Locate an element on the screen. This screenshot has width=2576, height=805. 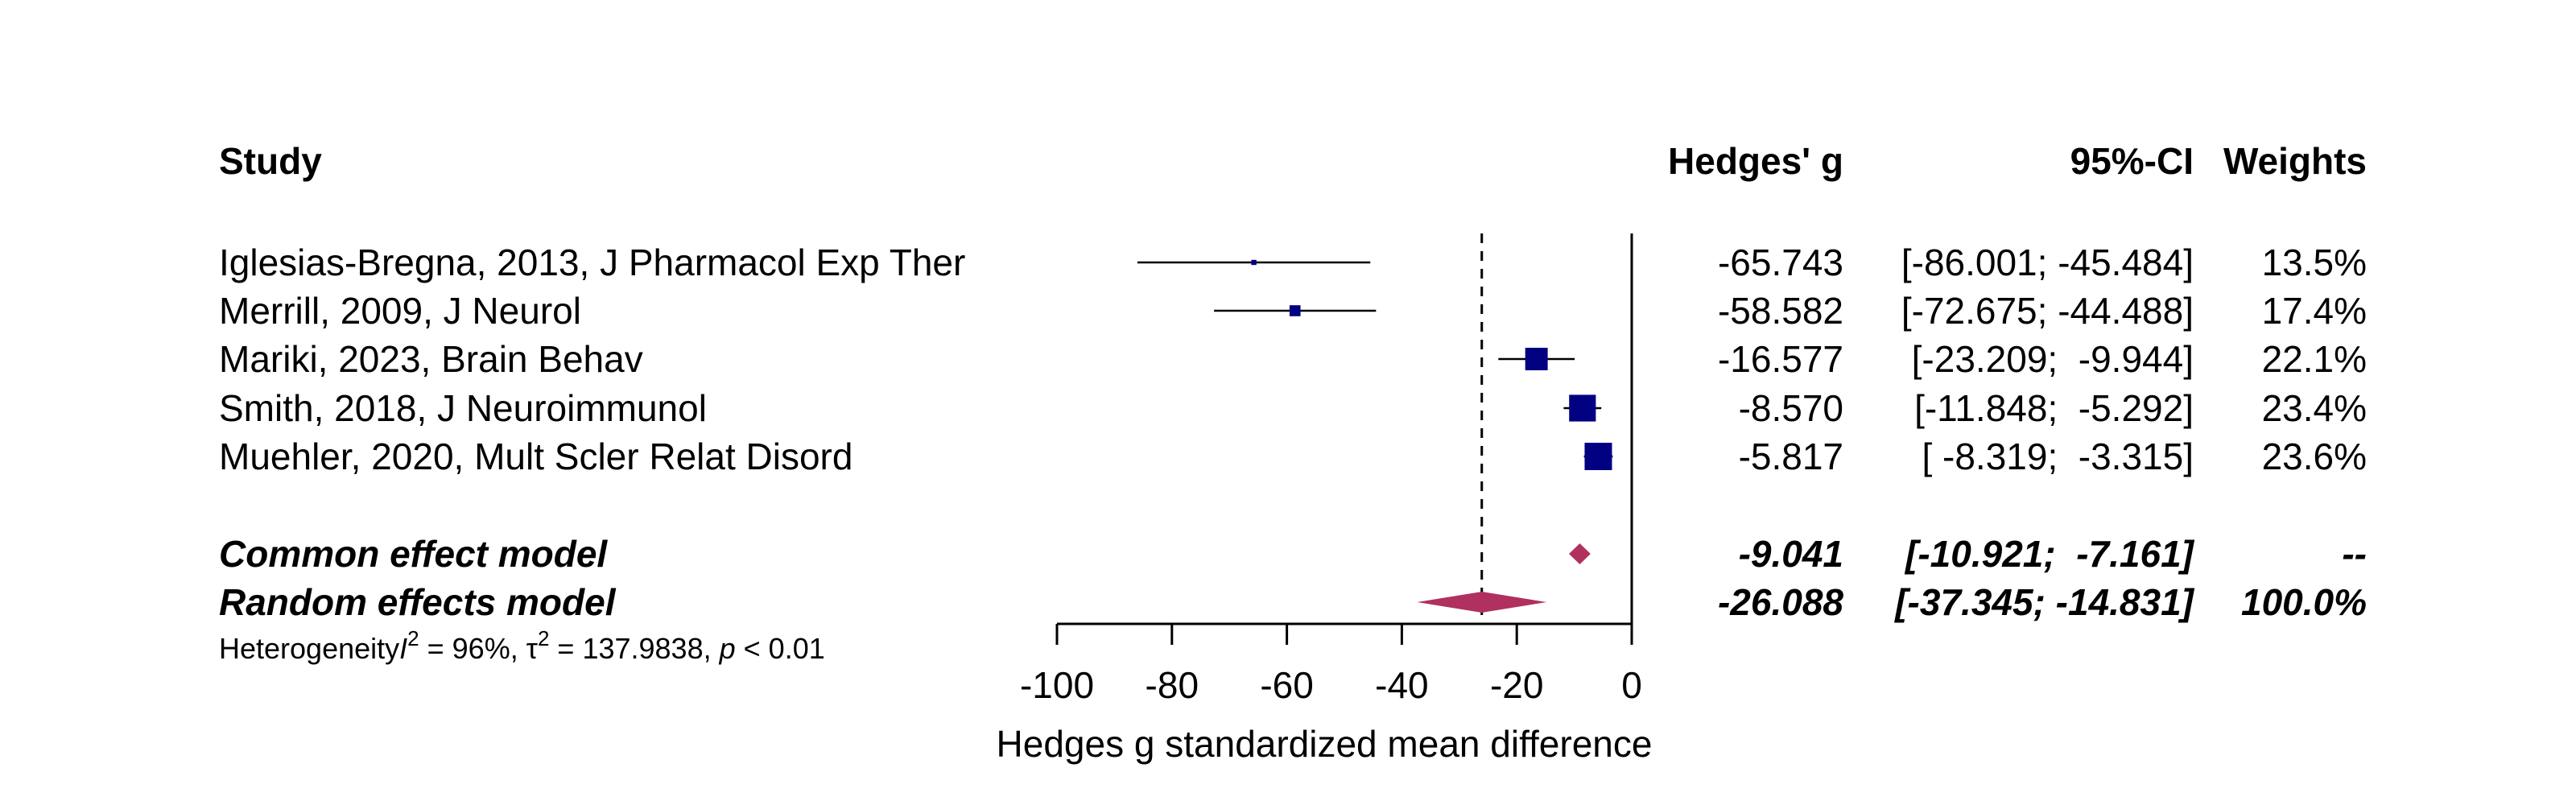
study-label: Mariki, 2023, Brain Behav is located at coordinates (431, 359).